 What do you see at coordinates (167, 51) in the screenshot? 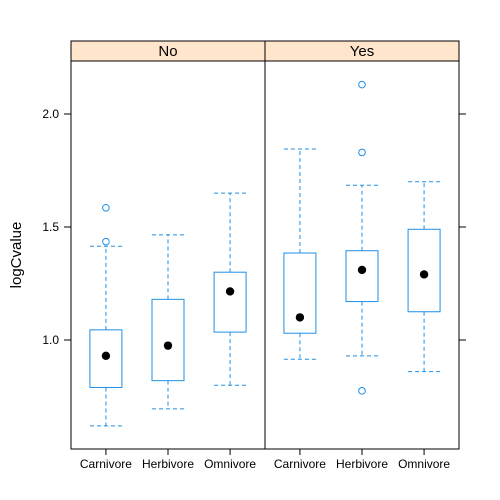
I see `strip-label: No` at bounding box center [167, 51].